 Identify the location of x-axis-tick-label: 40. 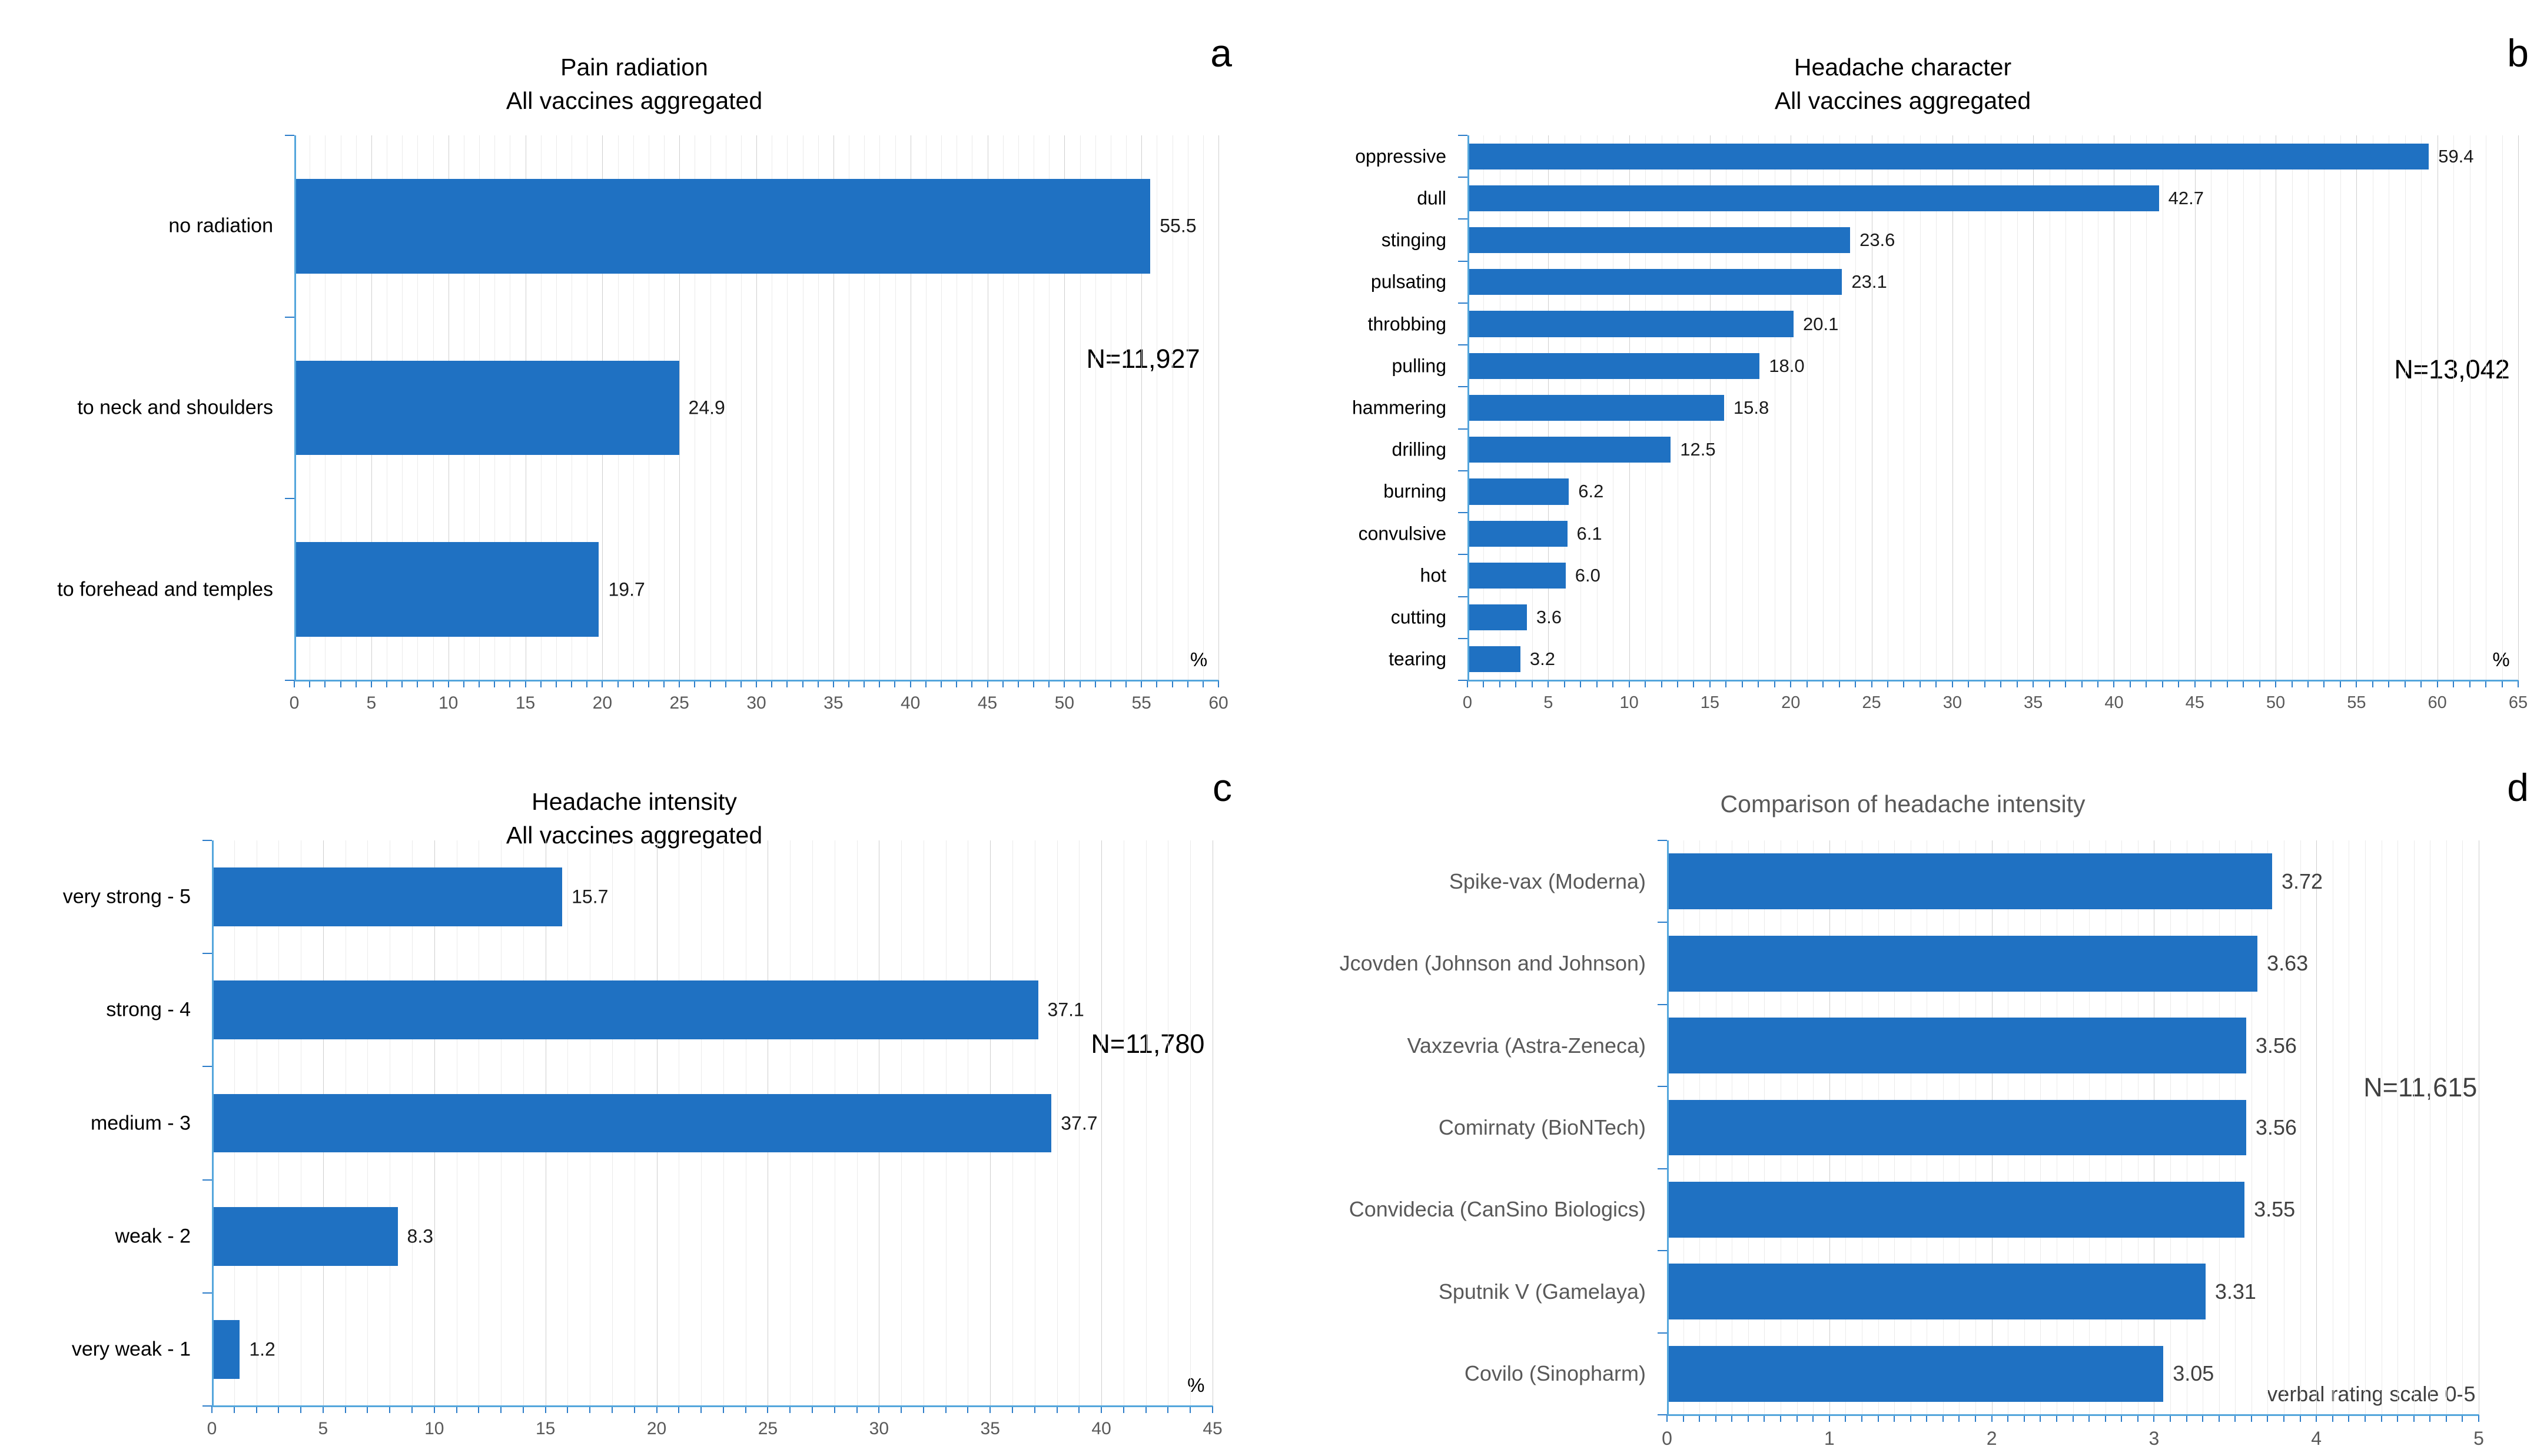
(1101, 1429).